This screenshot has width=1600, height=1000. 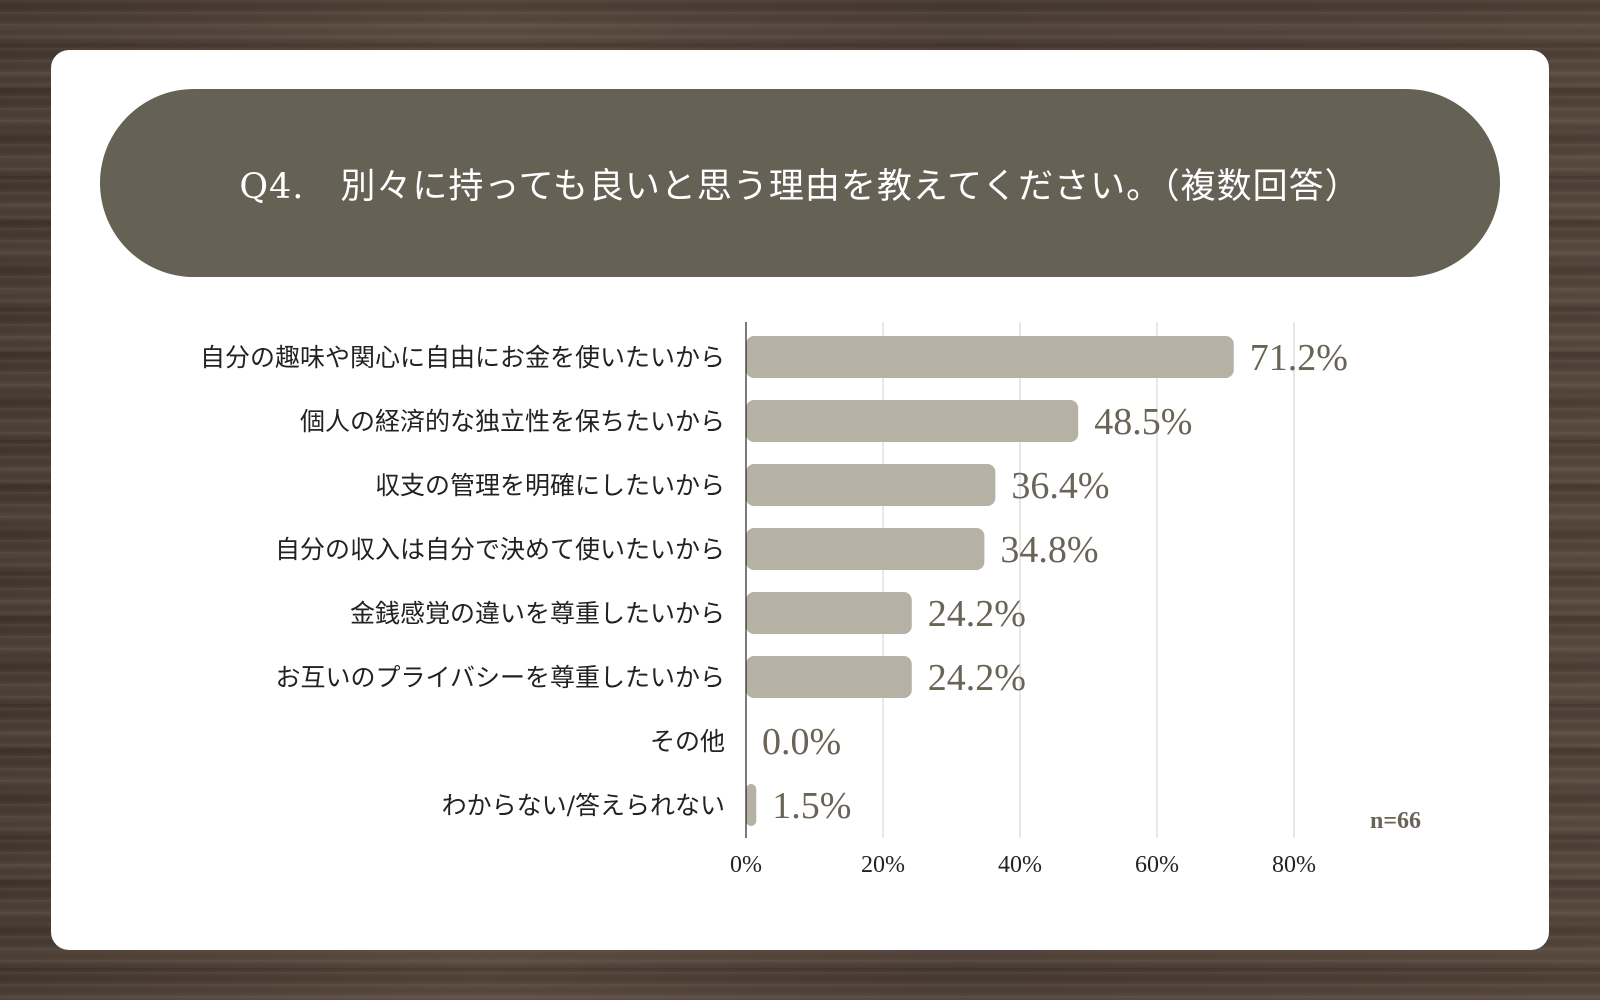 I want to click on category-label: 個人の経済的な独立性を保ちたいから, so click(x=512, y=421).